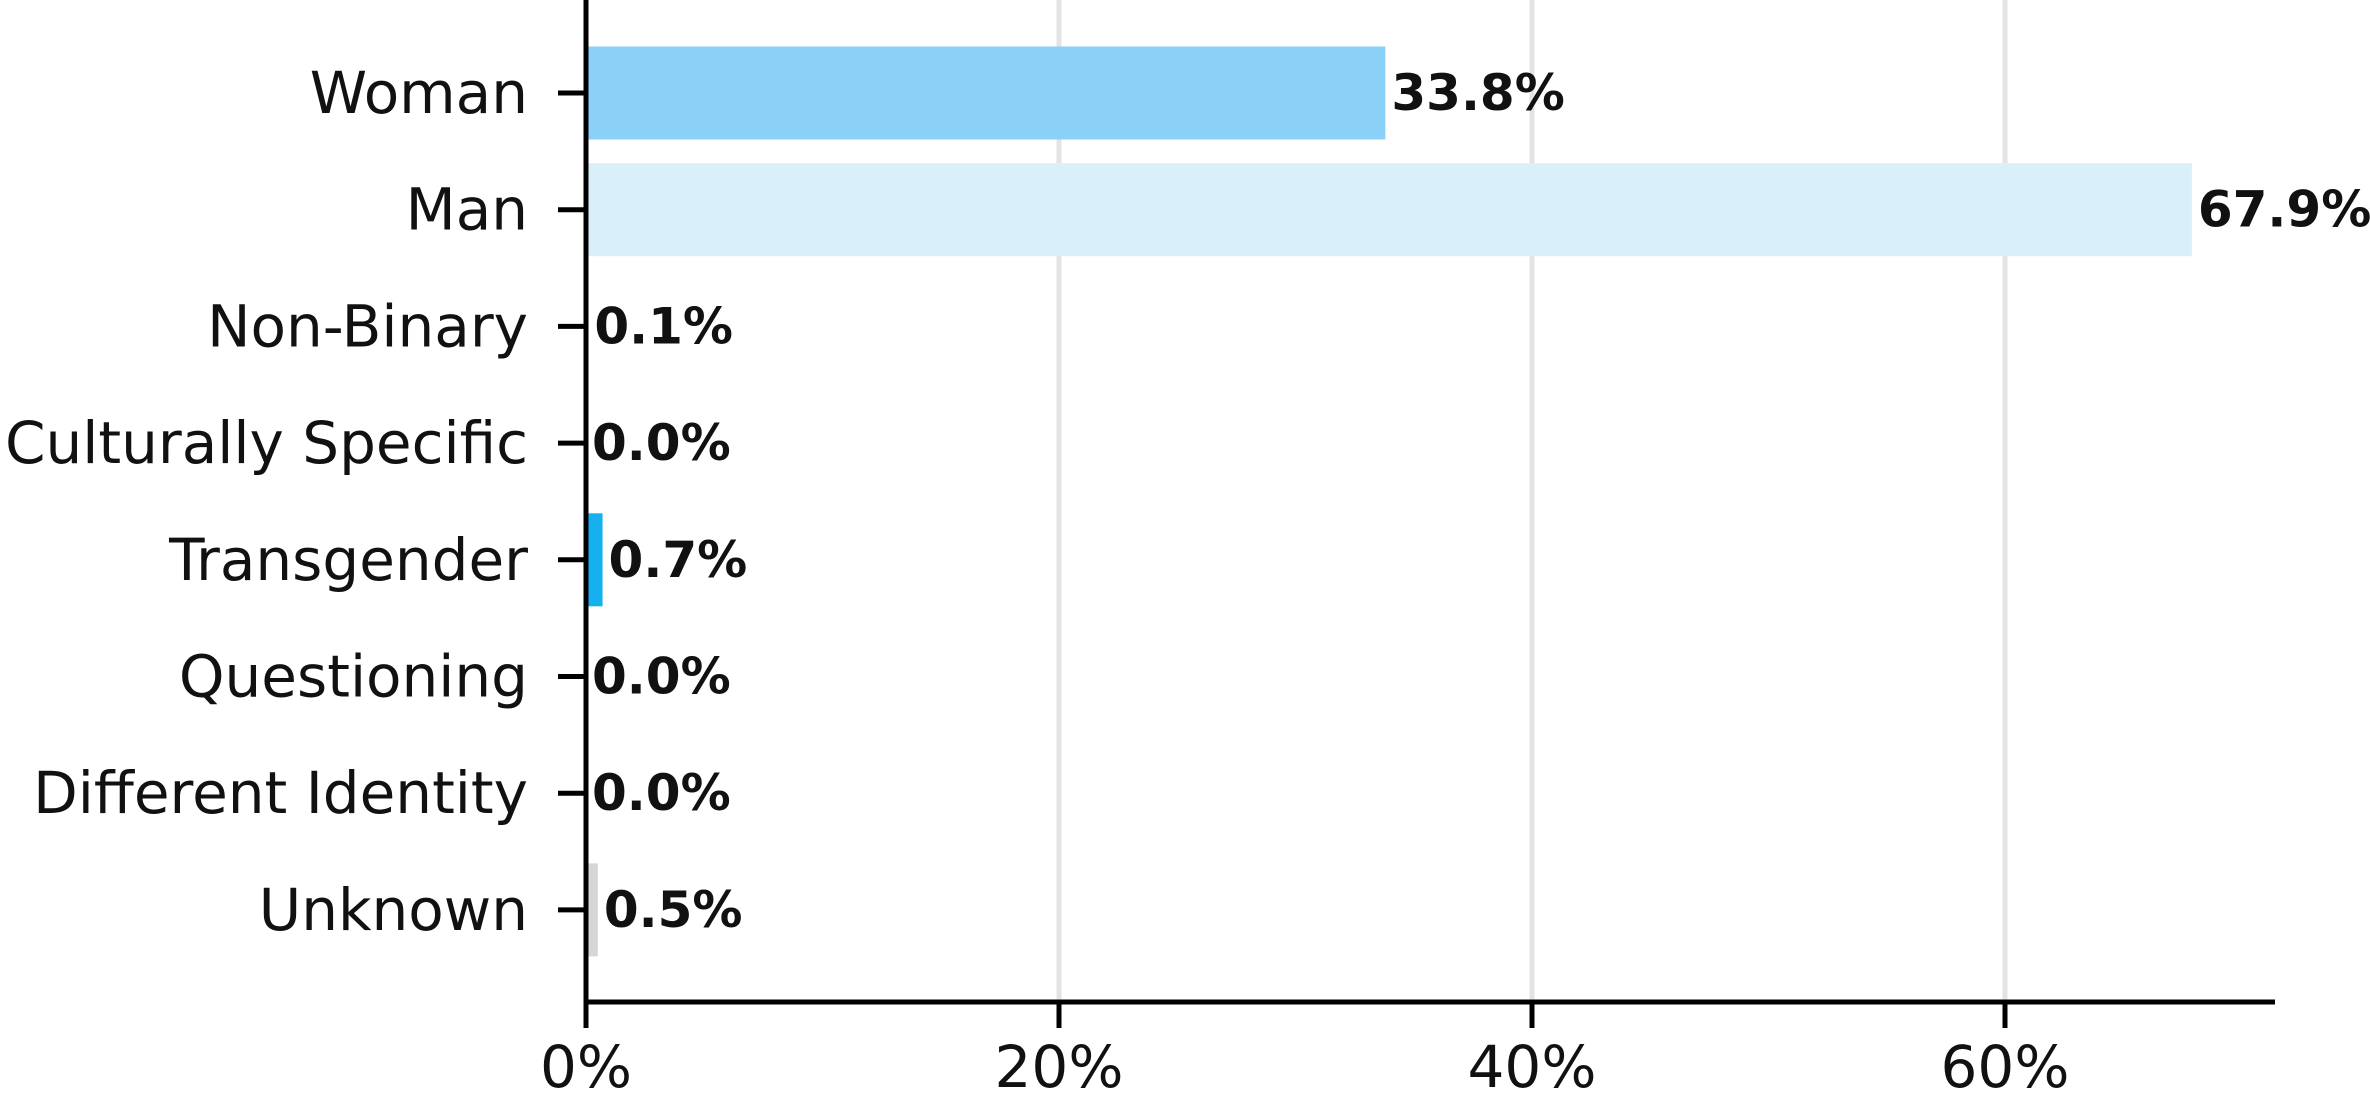 Image resolution: width=2370 pixels, height=1118 pixels. I want to click on category-label: Man, so click(467, 210).